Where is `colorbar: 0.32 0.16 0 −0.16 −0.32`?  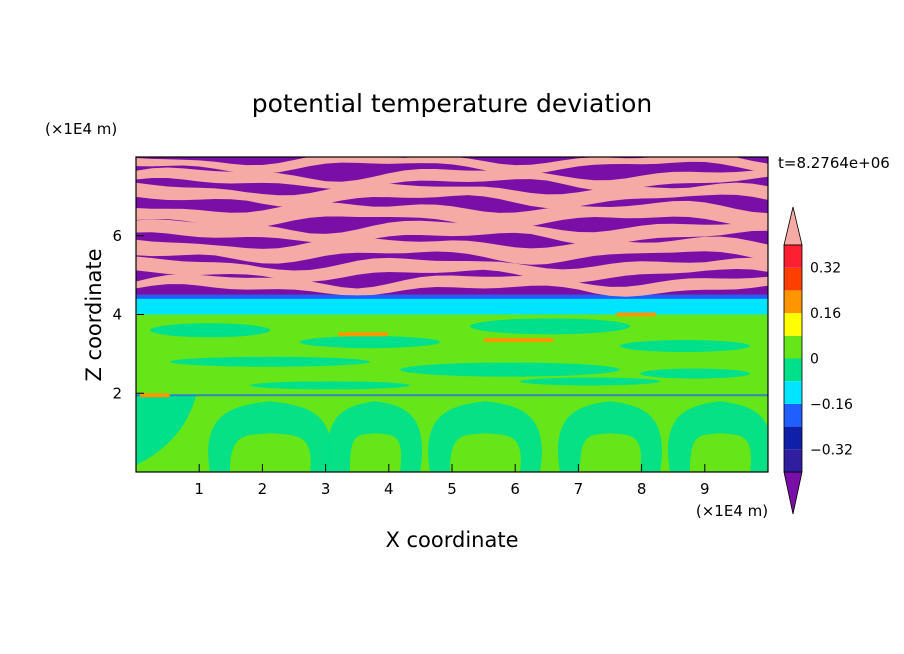
colorbar: 0.32 0.16 0 −0.16 −0.32 is located at coordinates (818, 360).